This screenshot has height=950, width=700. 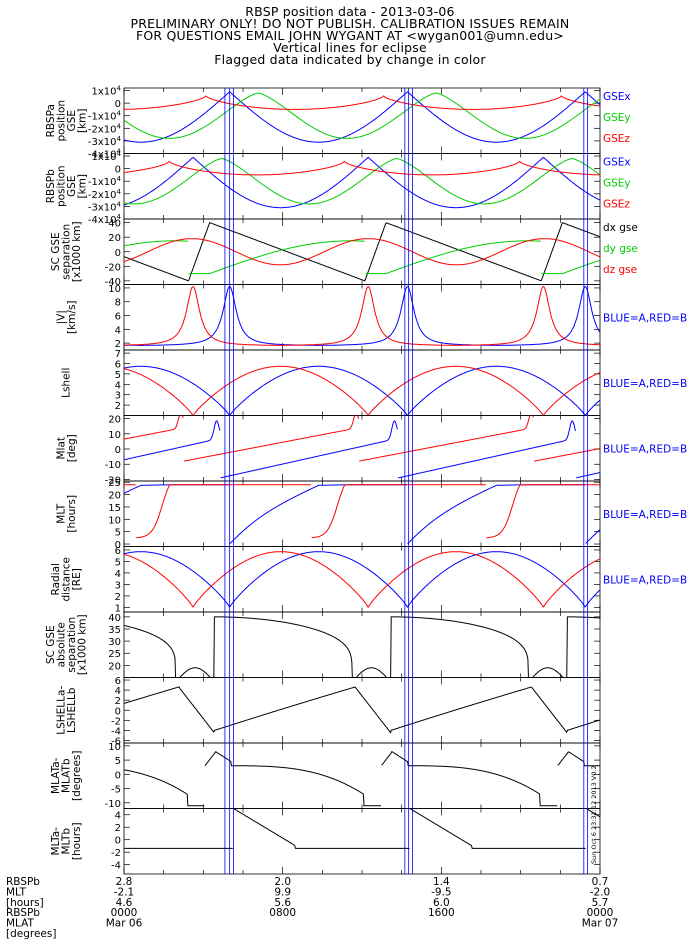 I want to click on chart-title: RBSP position data - 2013-03-06, so click(x=350, y=11).